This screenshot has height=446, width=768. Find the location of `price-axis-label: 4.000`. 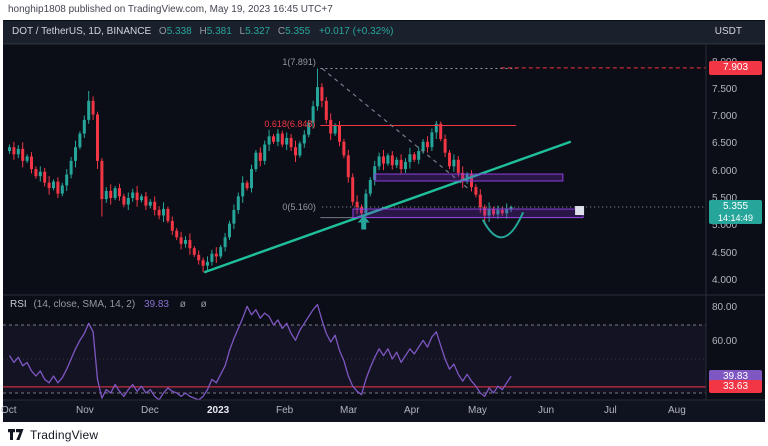

price-axis-label: 4.000 is located at coordinates (725, 280).